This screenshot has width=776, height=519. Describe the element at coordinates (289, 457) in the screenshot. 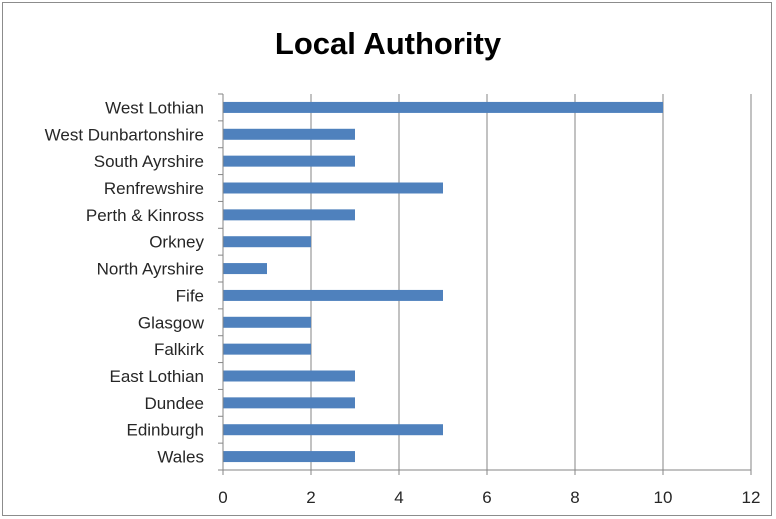

I see `bar-wales` at that location.